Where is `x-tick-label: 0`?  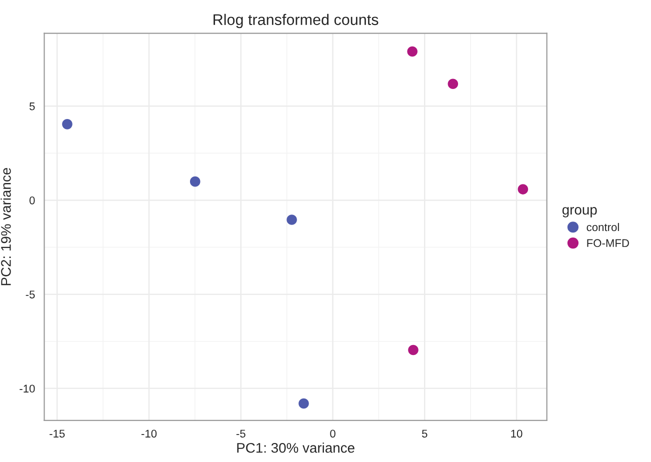
x-tick-label: 0 is located at coordinates (333, 434).